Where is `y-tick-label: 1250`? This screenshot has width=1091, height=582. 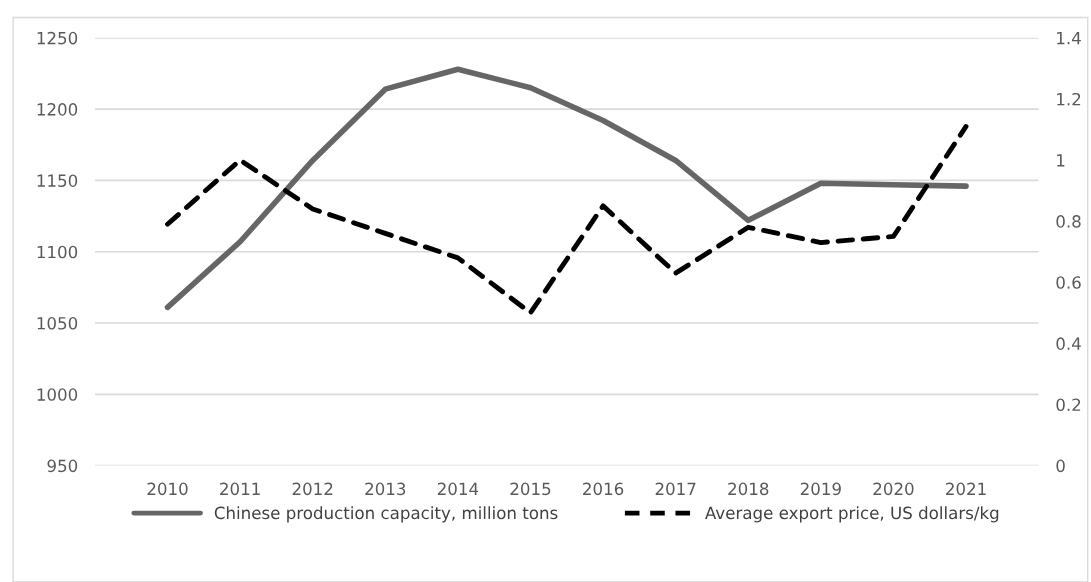 y-tick-label: 1250 is located at coordinates (57, 38).